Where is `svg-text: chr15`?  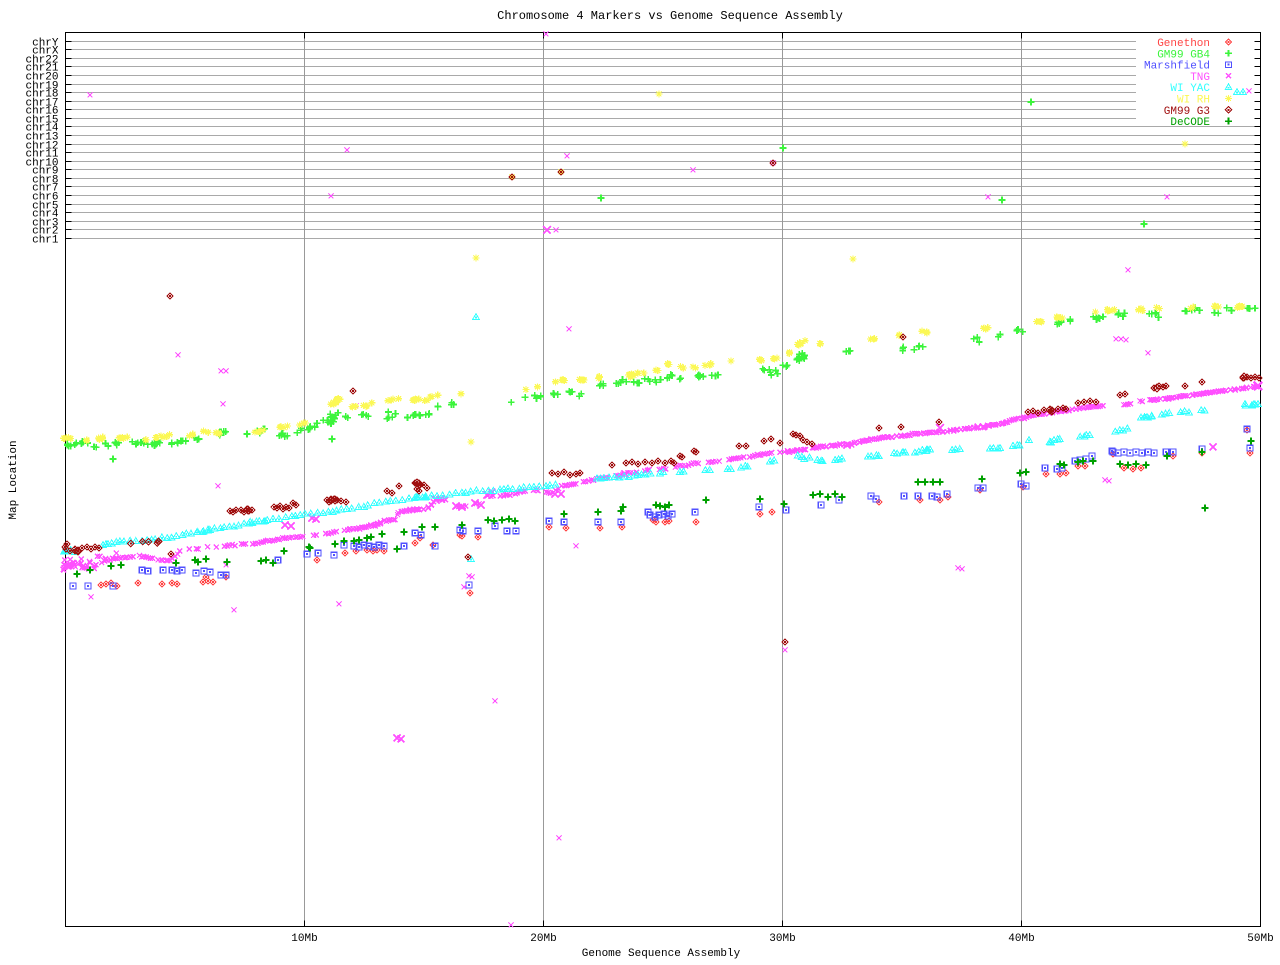 svg-text: chr15 is located at coordinates (41, 121).